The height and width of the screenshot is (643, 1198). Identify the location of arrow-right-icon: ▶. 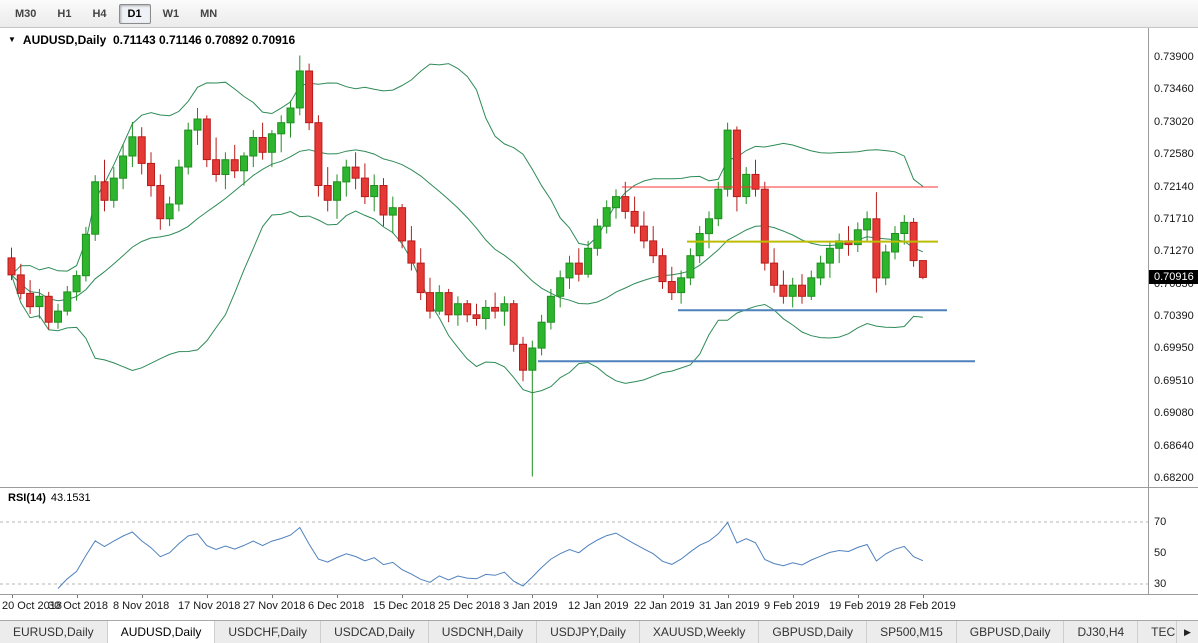
(1187, 631).